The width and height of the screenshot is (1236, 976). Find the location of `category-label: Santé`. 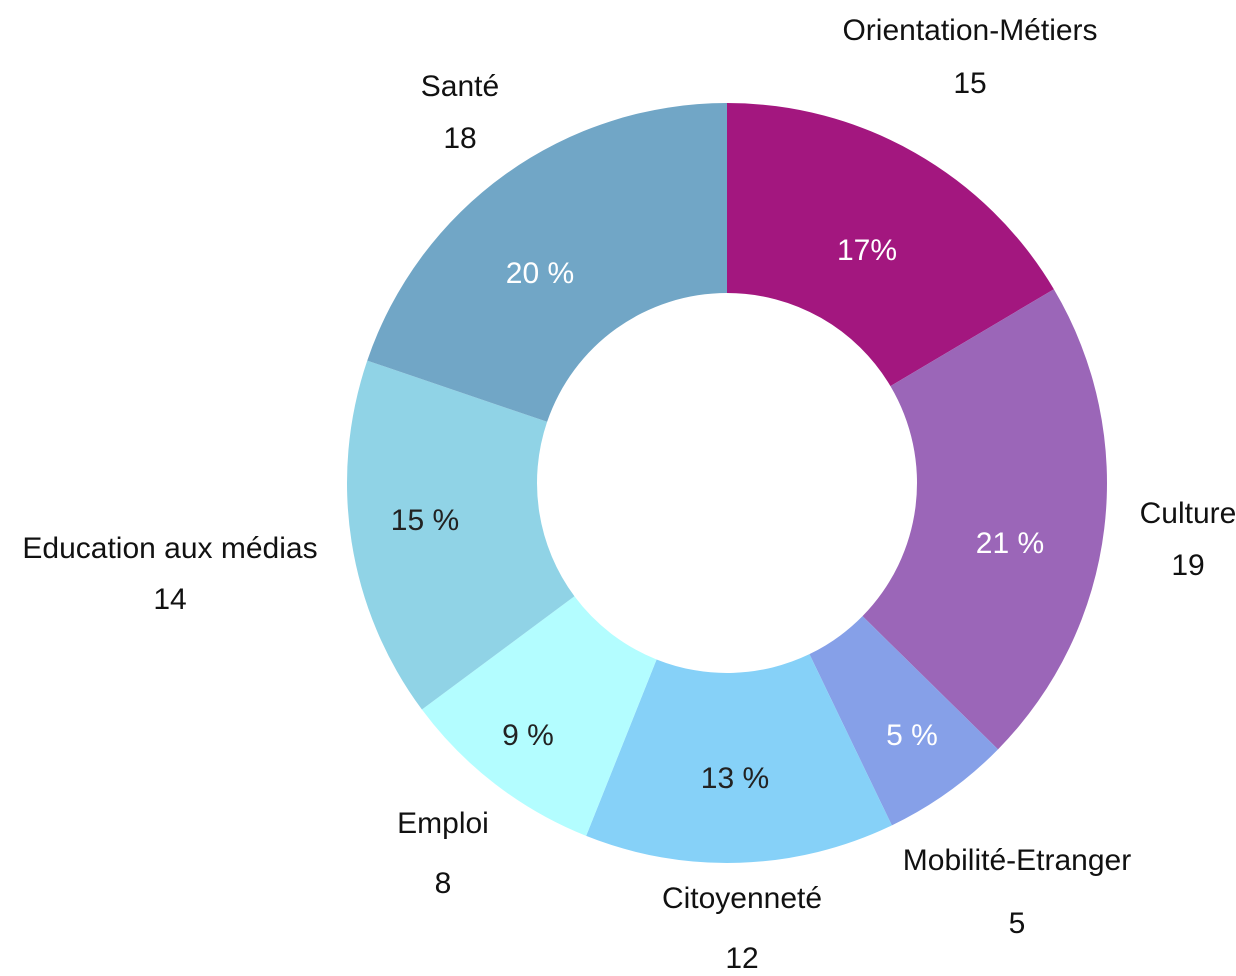

category-label: Santé is located at coordinates (460, 86).